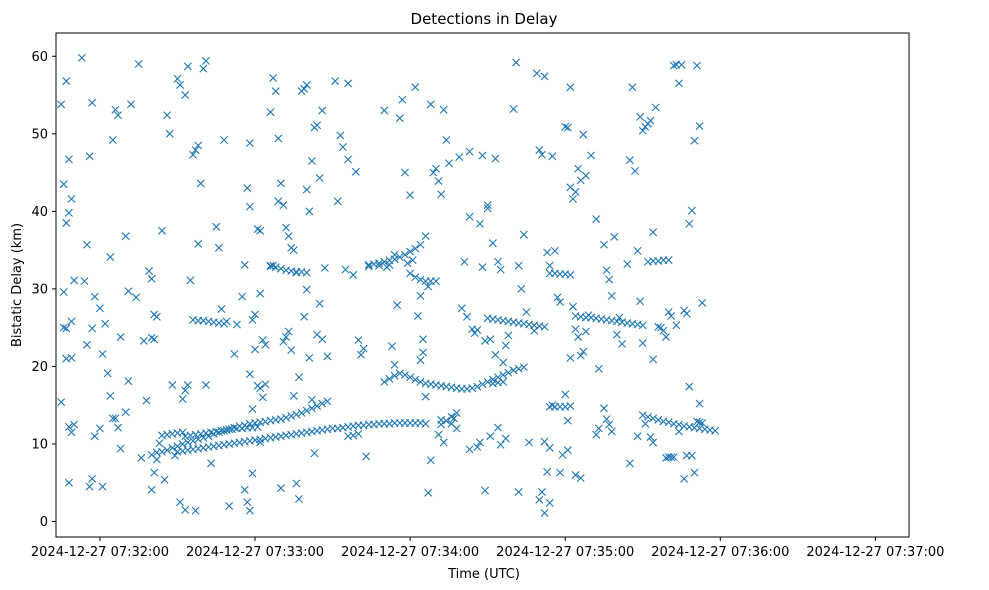 This screenshot has height=590, width=989. What do you see at coordinates (100, 552) in the screenshot?
I see `x-tick-label: 2024-12-27 07:32:00` at bounding box center [100, 552].